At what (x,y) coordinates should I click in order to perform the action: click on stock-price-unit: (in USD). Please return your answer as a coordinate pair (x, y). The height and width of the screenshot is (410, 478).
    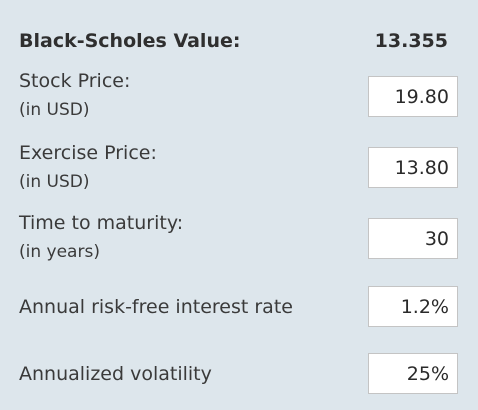
    Looking at the image, I should click on (54, 110).